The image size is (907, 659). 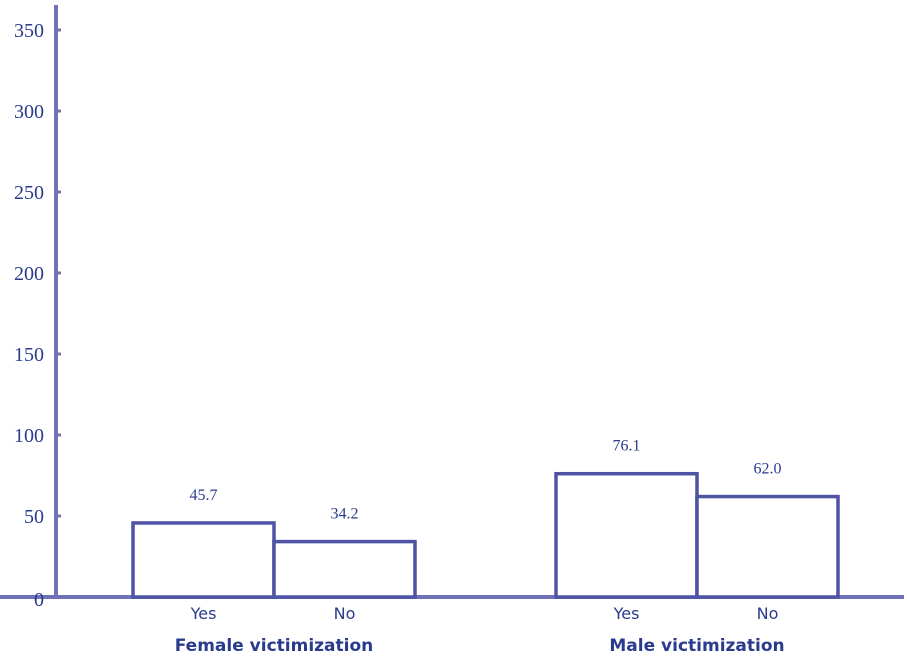 I want to click on y-axis-ticks: 0 50 100 150 200 250 300 350, so click(x=37, y=315).